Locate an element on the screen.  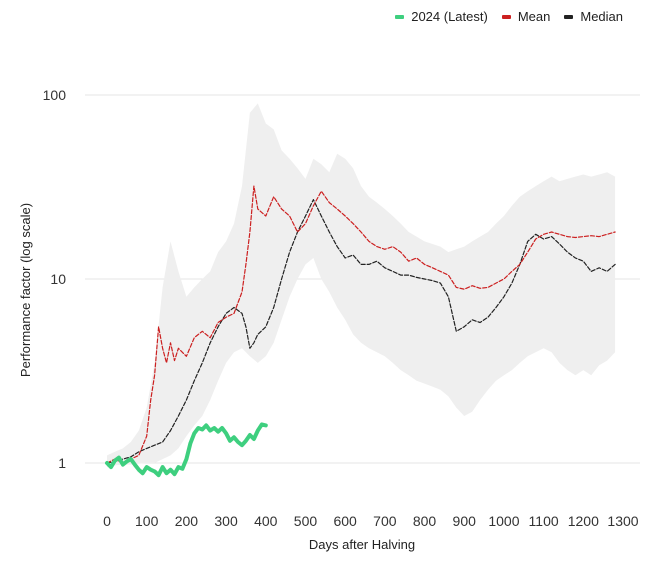
x-tick-label: 900 is located at coordinates (465, 521).